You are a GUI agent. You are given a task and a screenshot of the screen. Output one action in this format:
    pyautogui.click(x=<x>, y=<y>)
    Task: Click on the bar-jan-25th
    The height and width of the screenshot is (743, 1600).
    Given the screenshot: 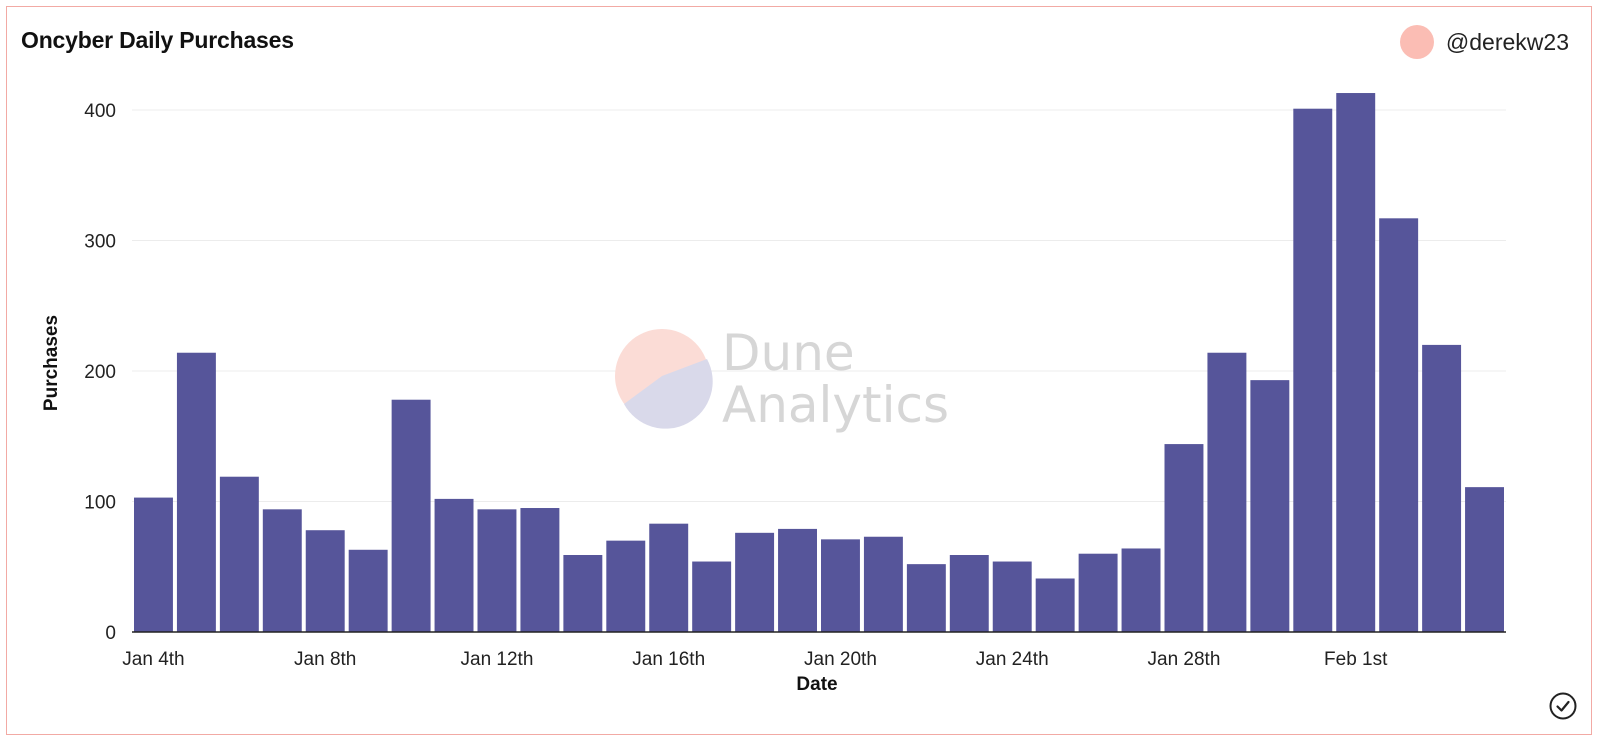 What is the action you would take?
    pyautogui.click(x=1055, y=605)
    